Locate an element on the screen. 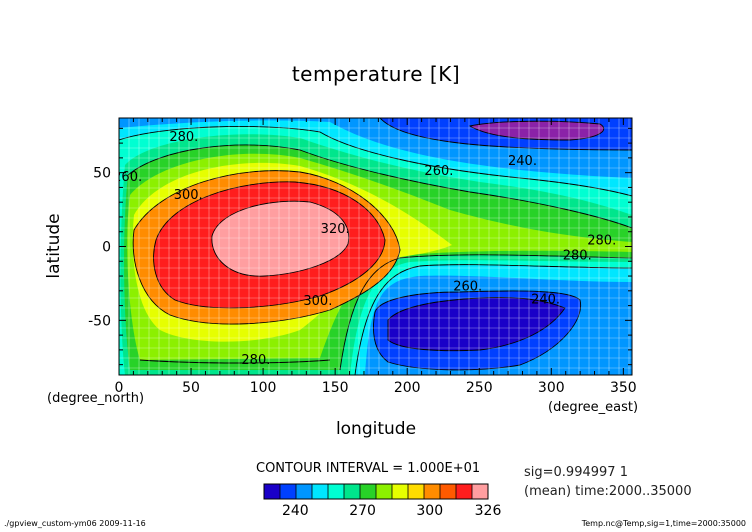 The width and height of the screenshot is (752, 532). chart-title: temperature [K] is located at coordinates (376, 74).